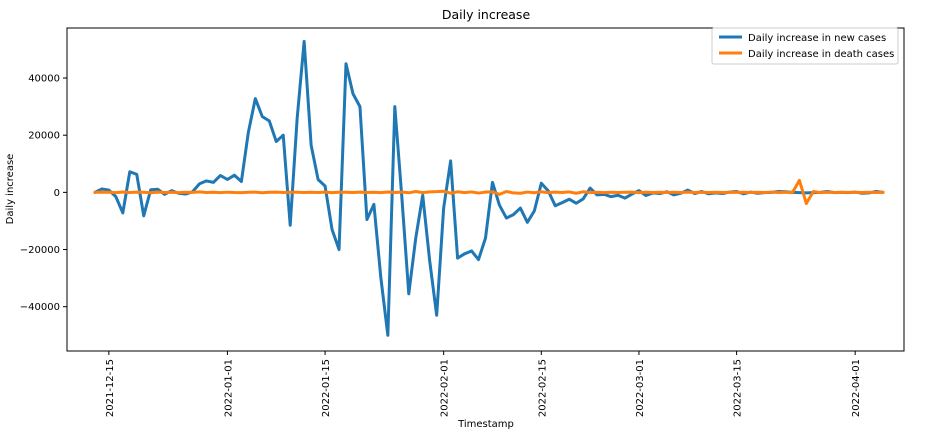 The height and width of the screenshot is (438, 930). What do you see at coordinates (110, 388) in the screenshot?
I see `x-tick-label: 2021-12-15` at bounding box center [110, 388].